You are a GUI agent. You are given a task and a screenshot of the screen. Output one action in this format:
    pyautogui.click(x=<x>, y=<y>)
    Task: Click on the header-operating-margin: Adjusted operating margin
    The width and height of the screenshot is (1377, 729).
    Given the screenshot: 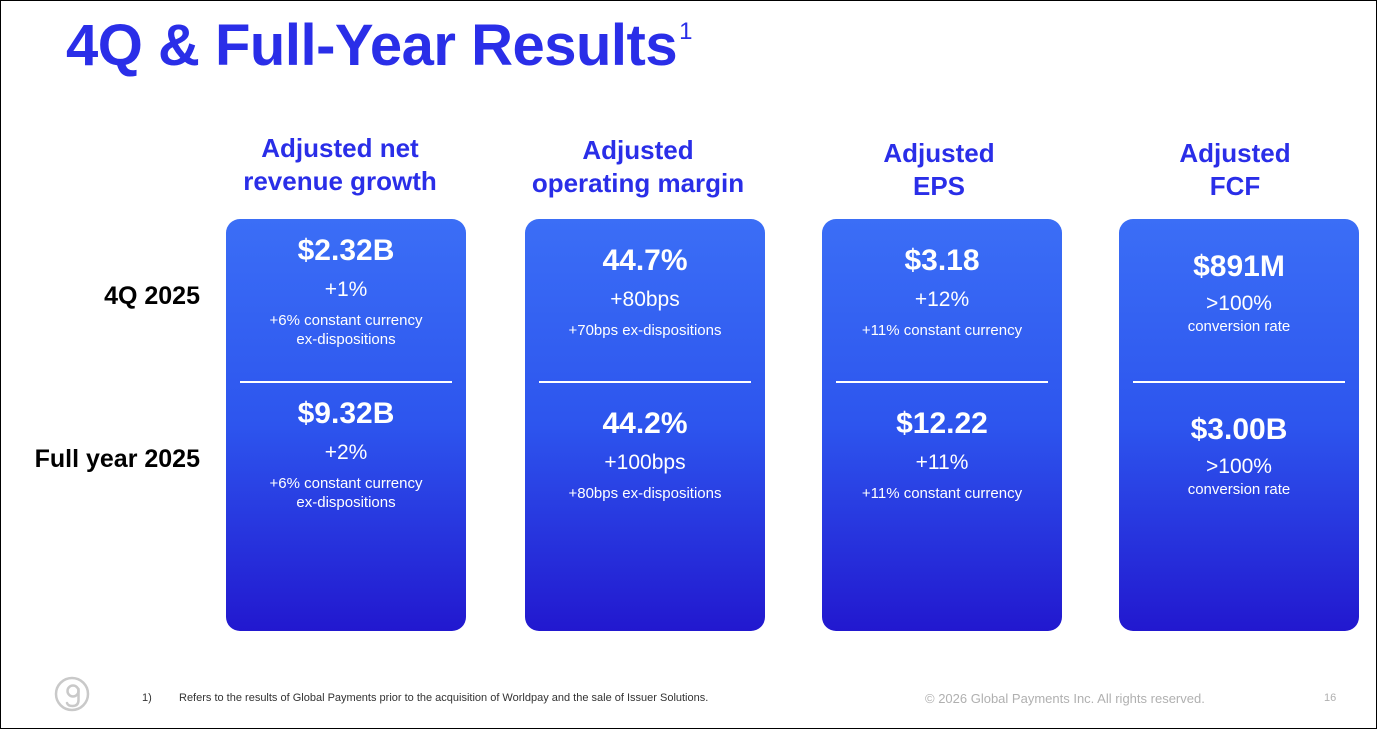 What is the action you would take?
    pyautogui.click(x=638, y=167)
    